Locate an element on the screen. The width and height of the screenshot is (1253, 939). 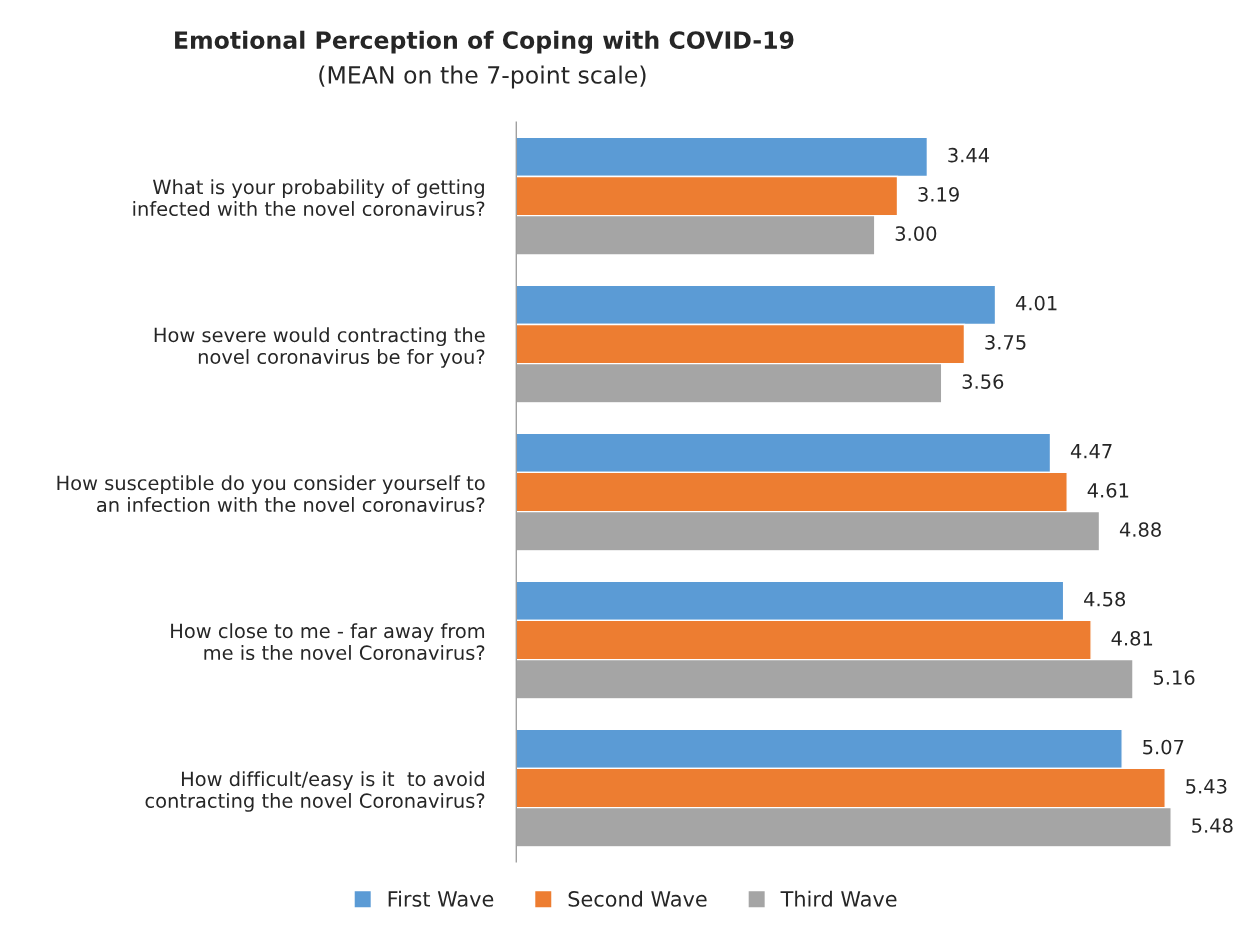
data-label: 4.61 is located at coordinates (1108, 490).